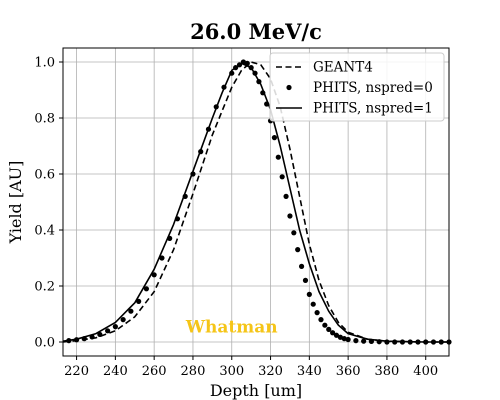  I want to click on y-tick-label: 1.0, so click(44, 63).